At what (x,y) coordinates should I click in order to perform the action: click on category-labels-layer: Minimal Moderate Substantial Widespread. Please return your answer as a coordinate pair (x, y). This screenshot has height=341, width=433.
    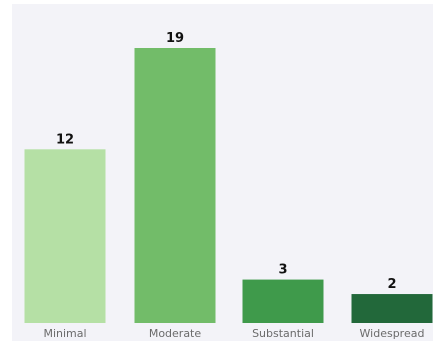
    Looking at the image, I should click on (233, 333).